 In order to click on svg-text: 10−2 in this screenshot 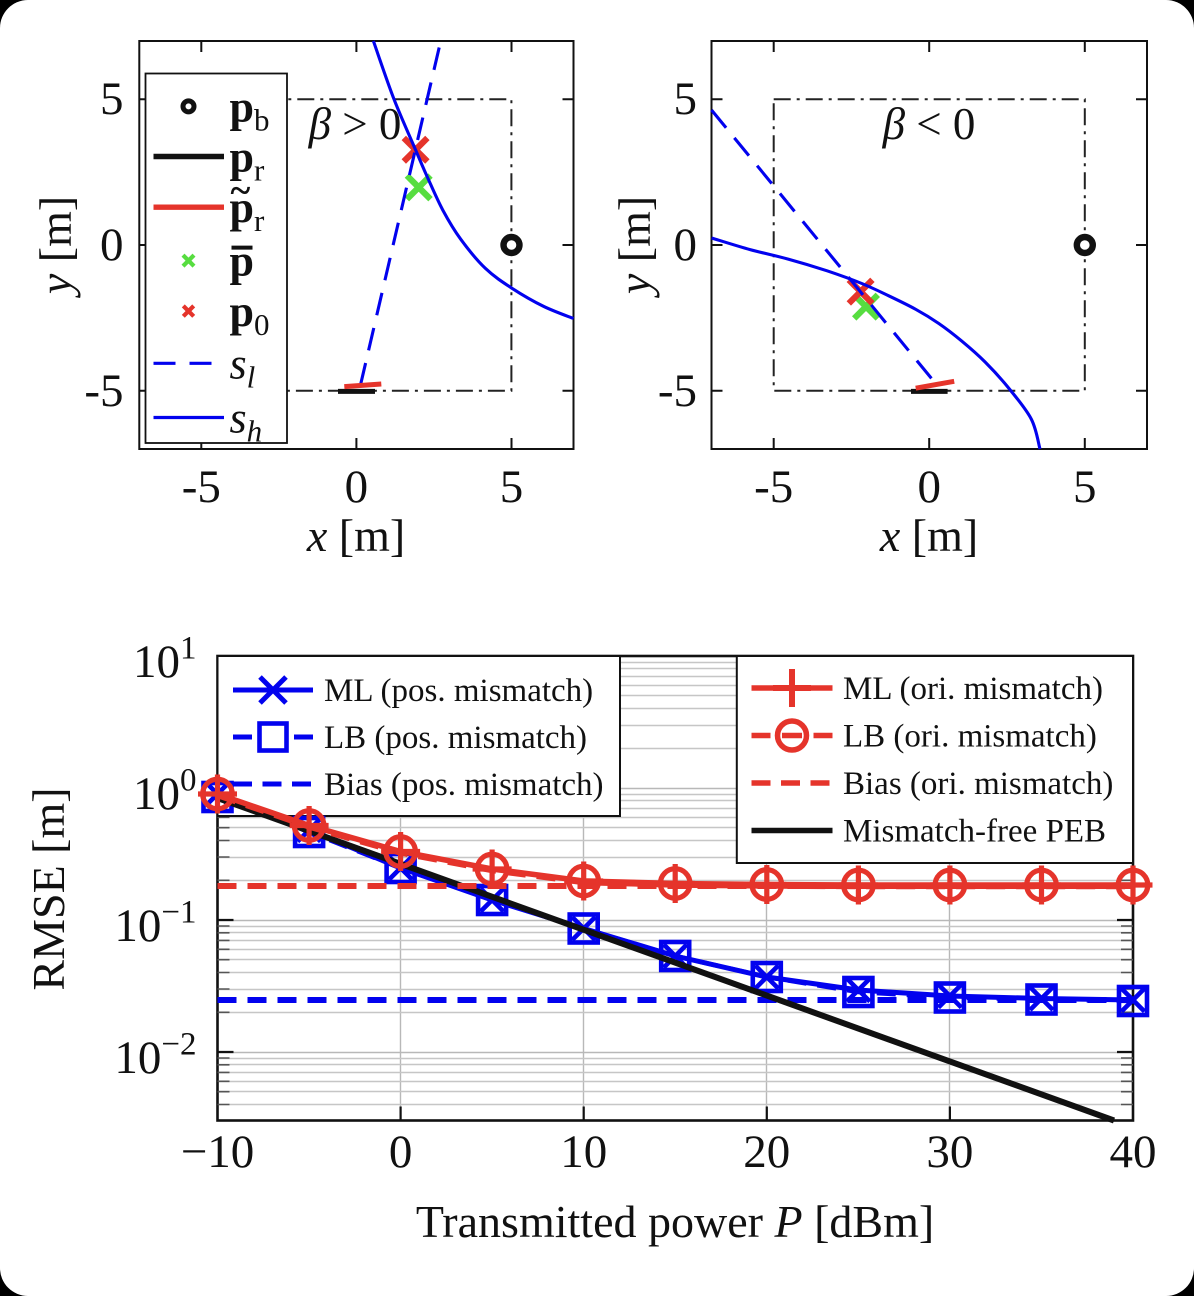, I will do `click(155, 1056)`.